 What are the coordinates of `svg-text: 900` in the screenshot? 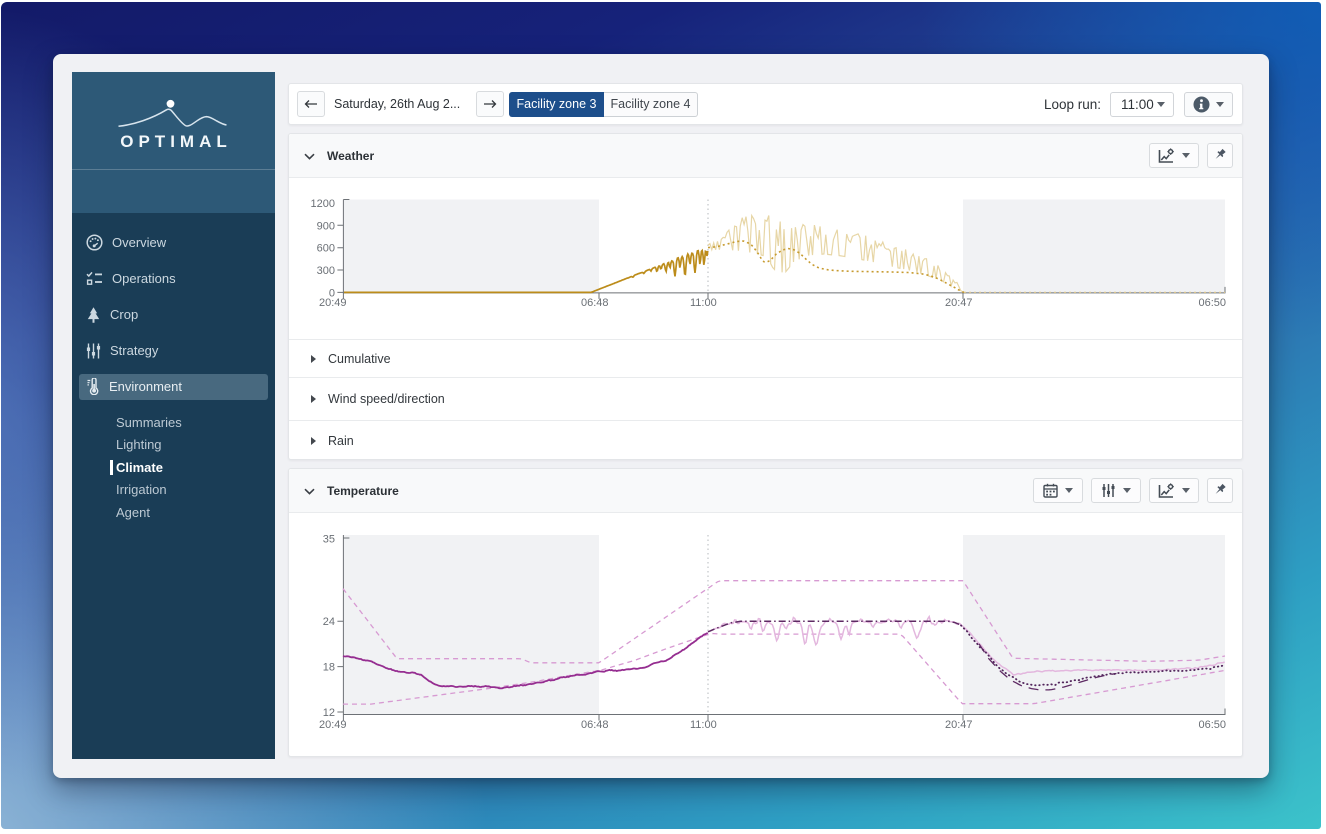 It's located at (326, 226).